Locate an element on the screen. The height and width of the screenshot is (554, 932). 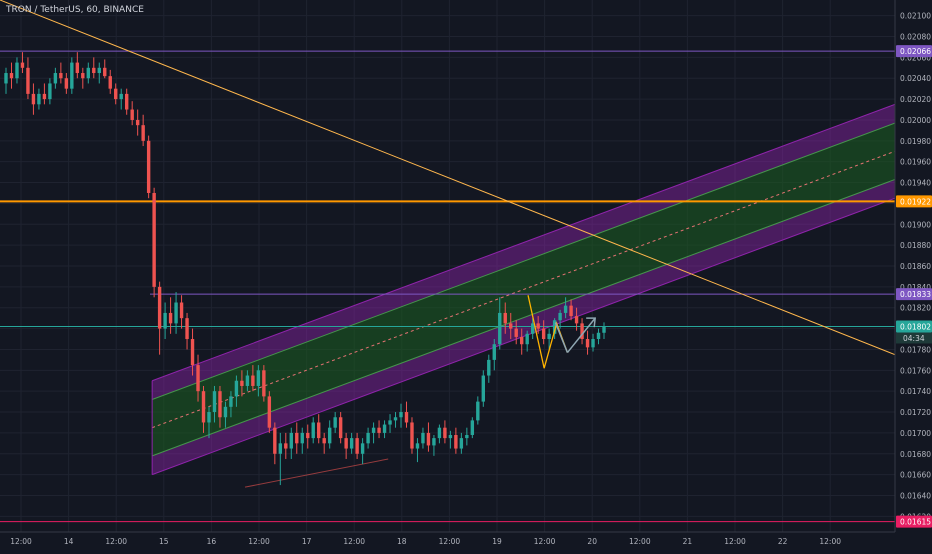
y-tick-label: 0.02020 is located at coordinates (915, 99).